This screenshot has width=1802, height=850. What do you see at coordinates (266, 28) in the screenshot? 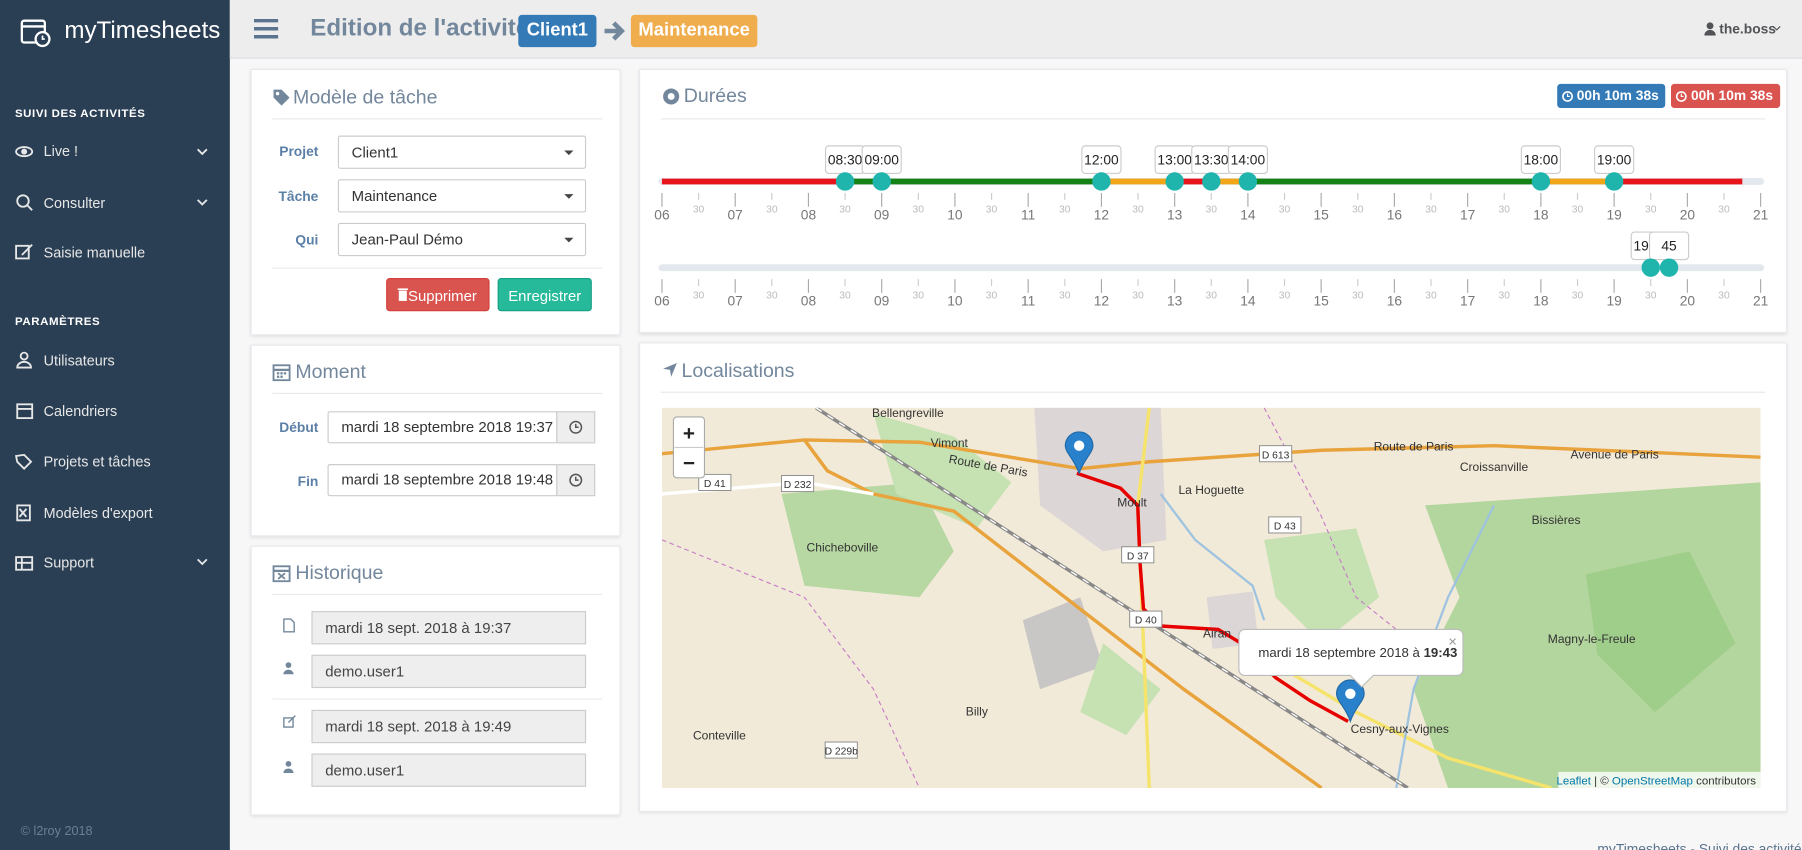
I see `menu-toggle` at bounding box center [266, 28].